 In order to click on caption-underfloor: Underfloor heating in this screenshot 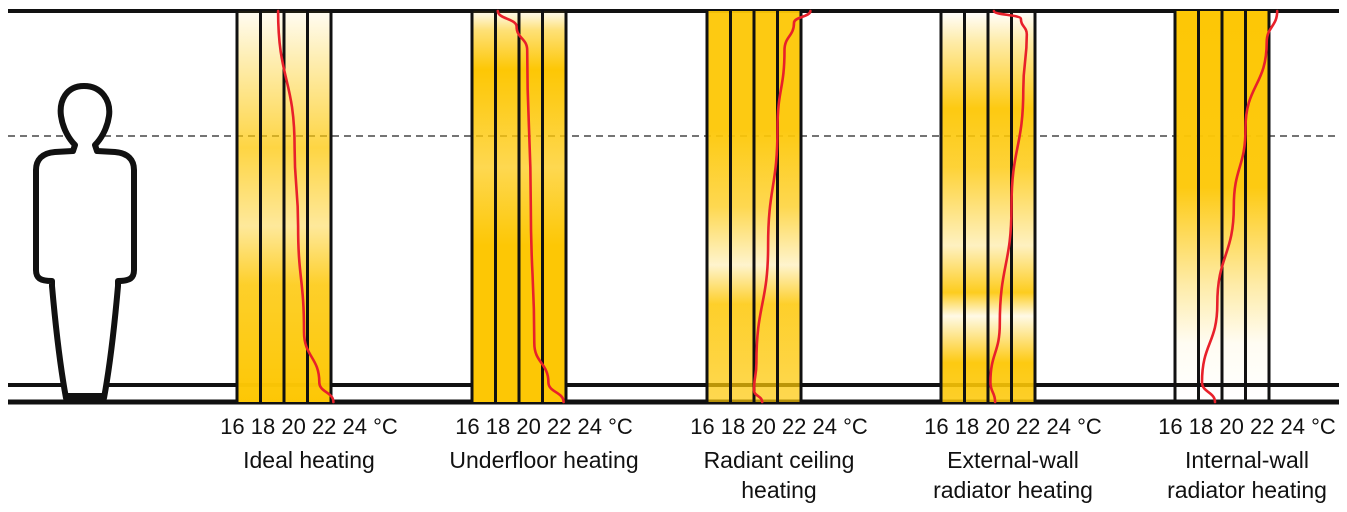, I will do `click(544, 460)`.